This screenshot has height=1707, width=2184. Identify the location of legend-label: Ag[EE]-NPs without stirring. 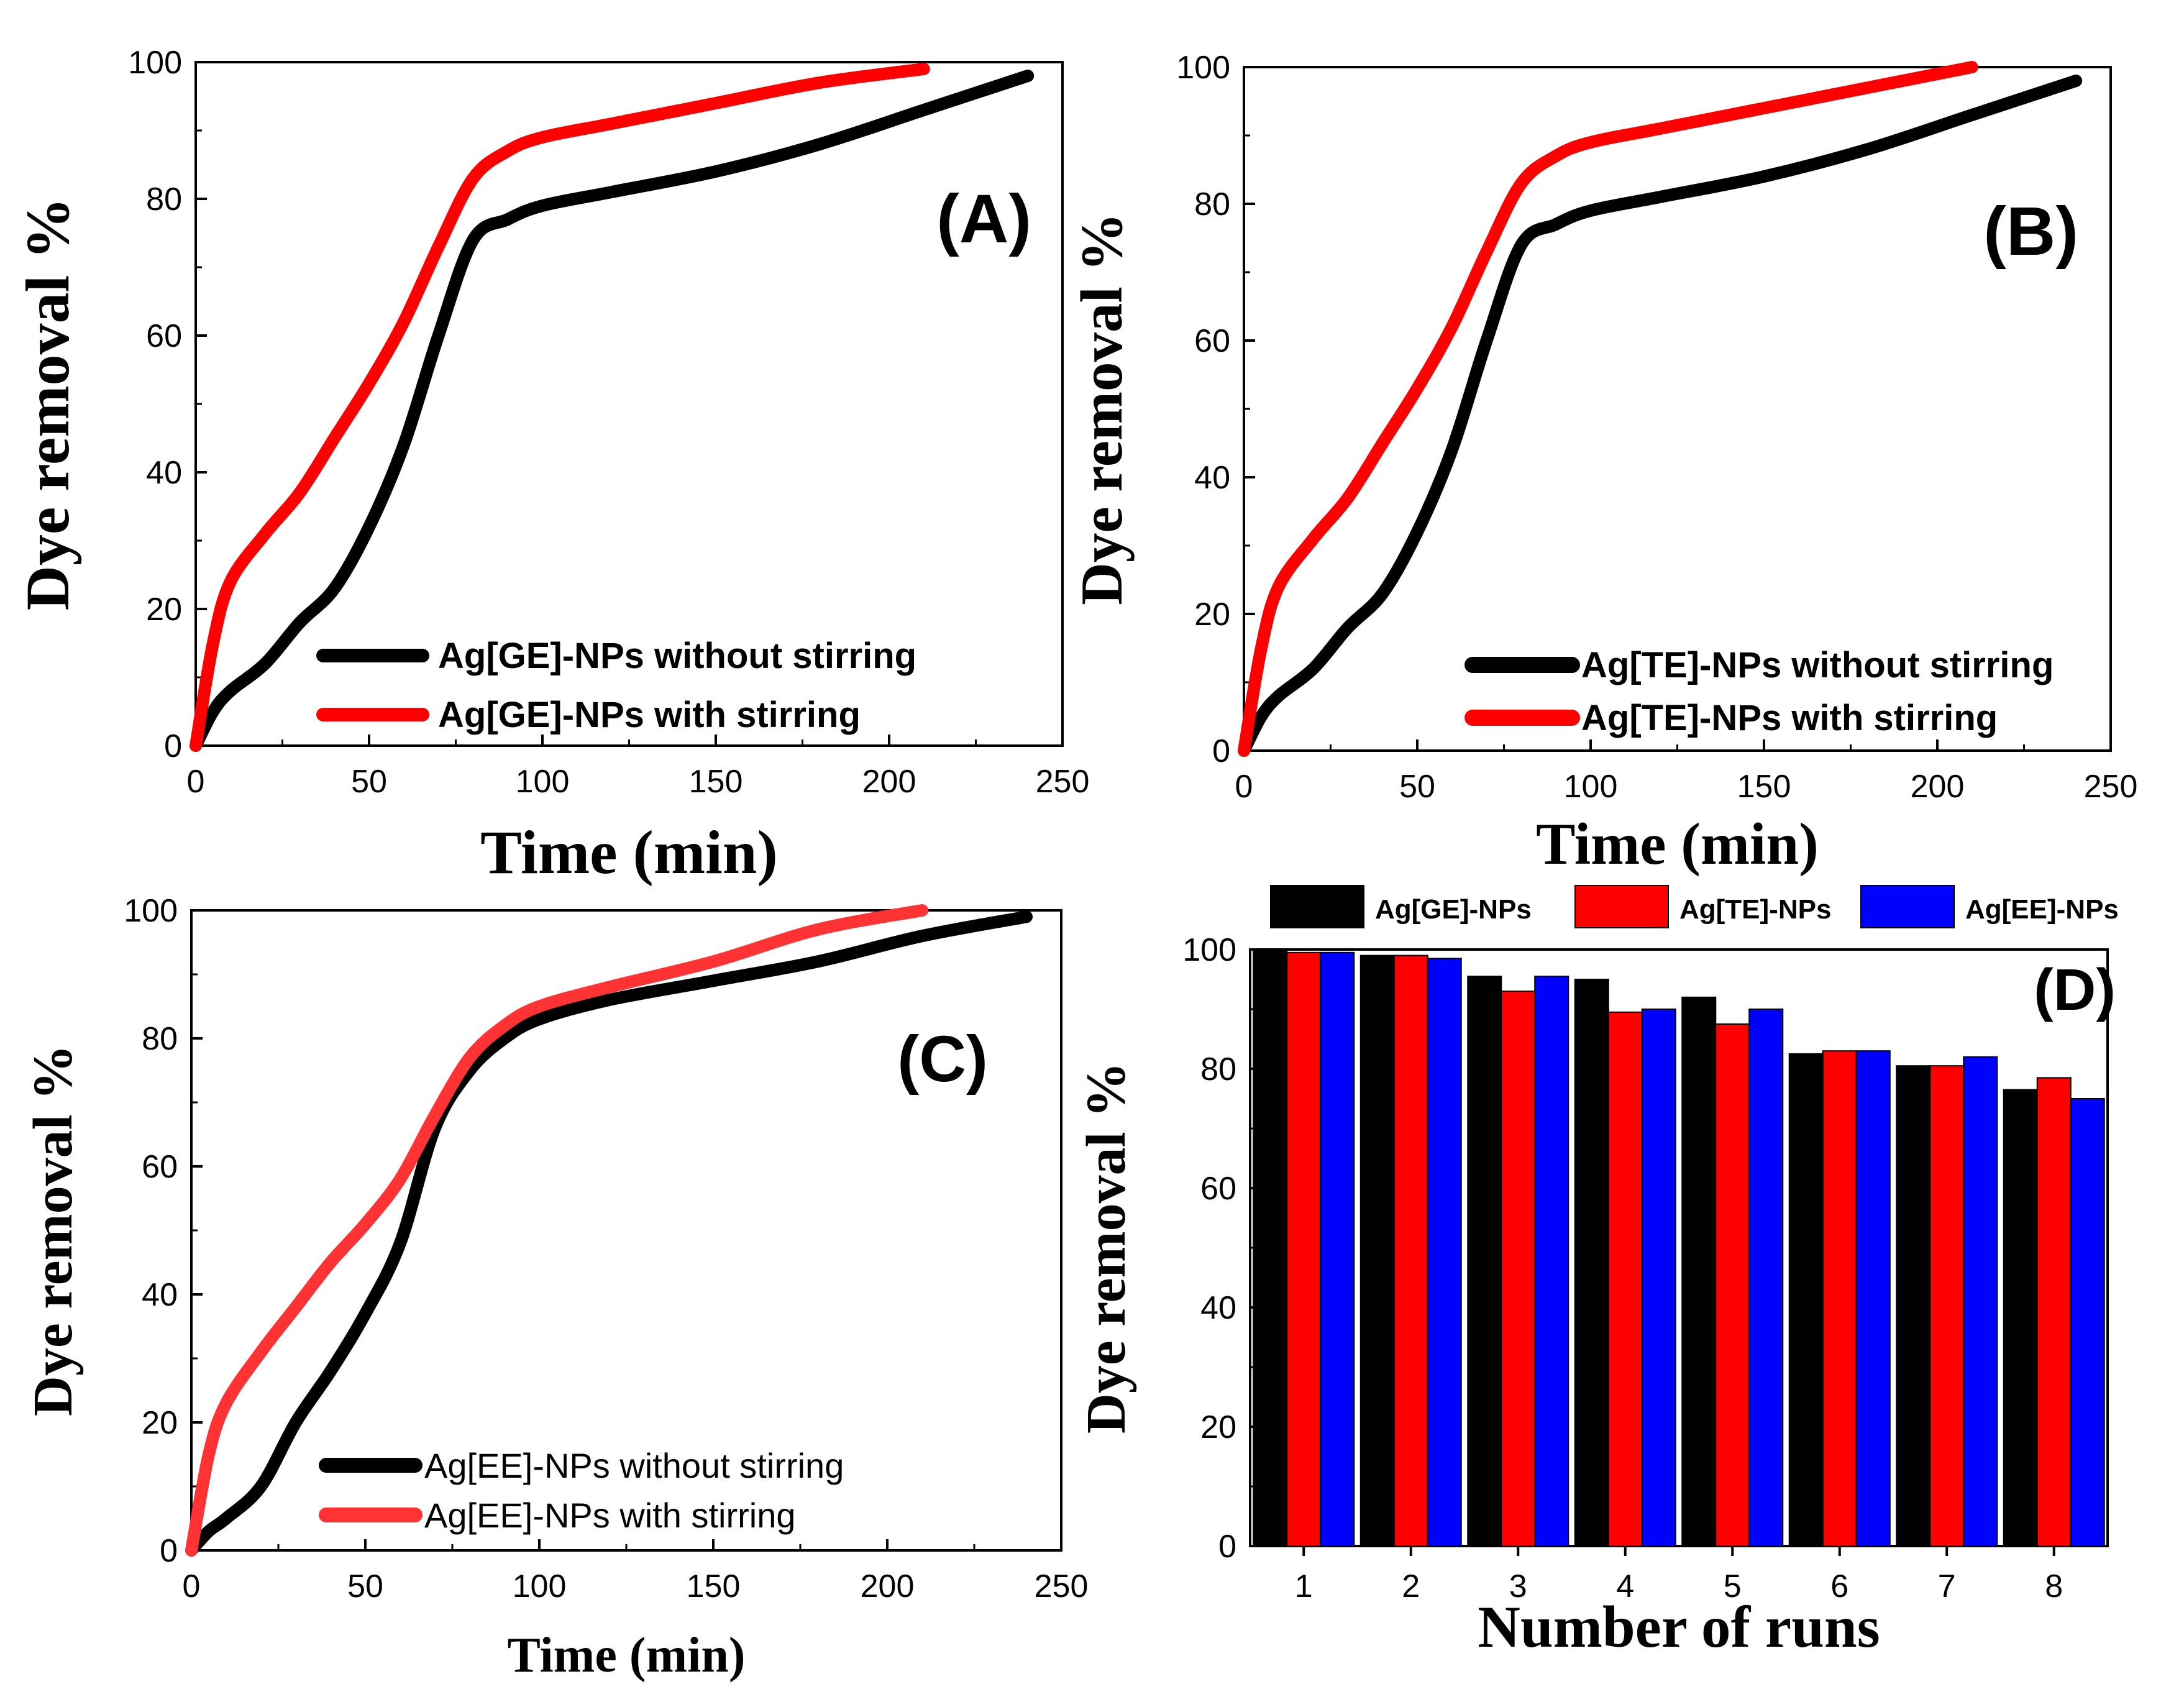
(634, 1465).